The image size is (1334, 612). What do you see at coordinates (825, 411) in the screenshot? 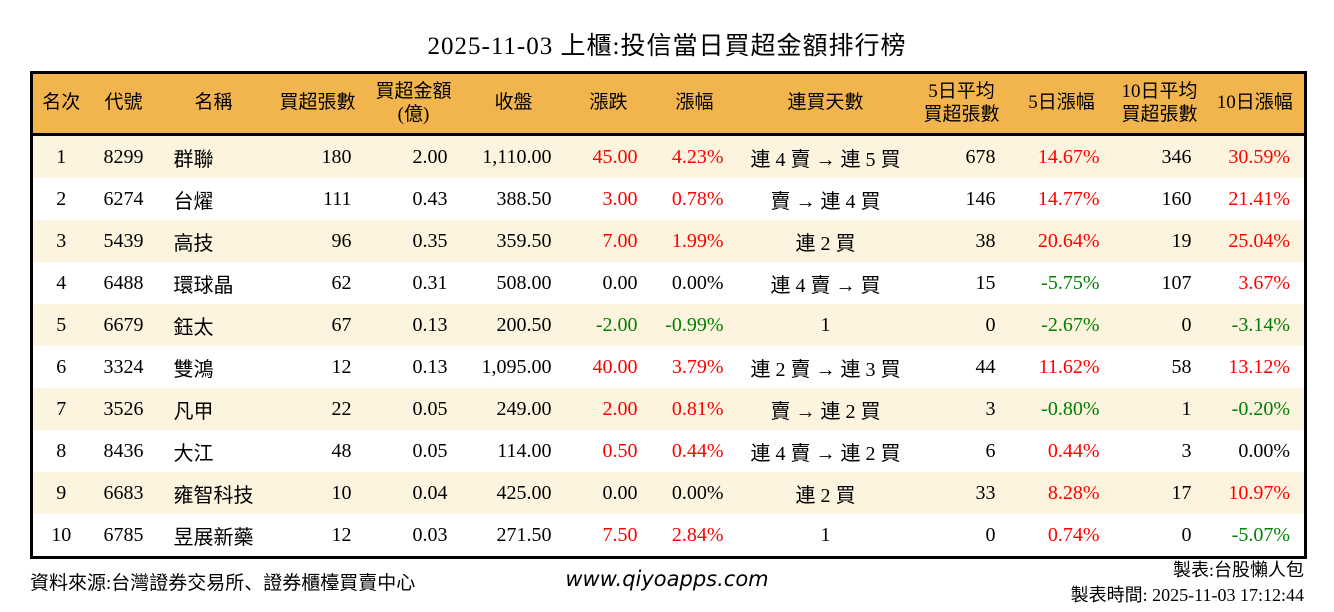
I see `cell-col9: 賣 → 連 2 買` at bounding box center [825, 411].